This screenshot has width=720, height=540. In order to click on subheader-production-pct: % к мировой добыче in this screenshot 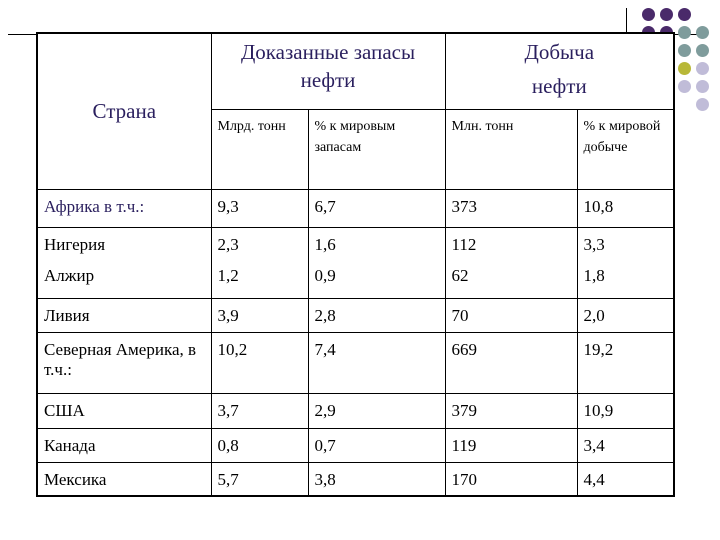, I will do `click(626, 149)`.